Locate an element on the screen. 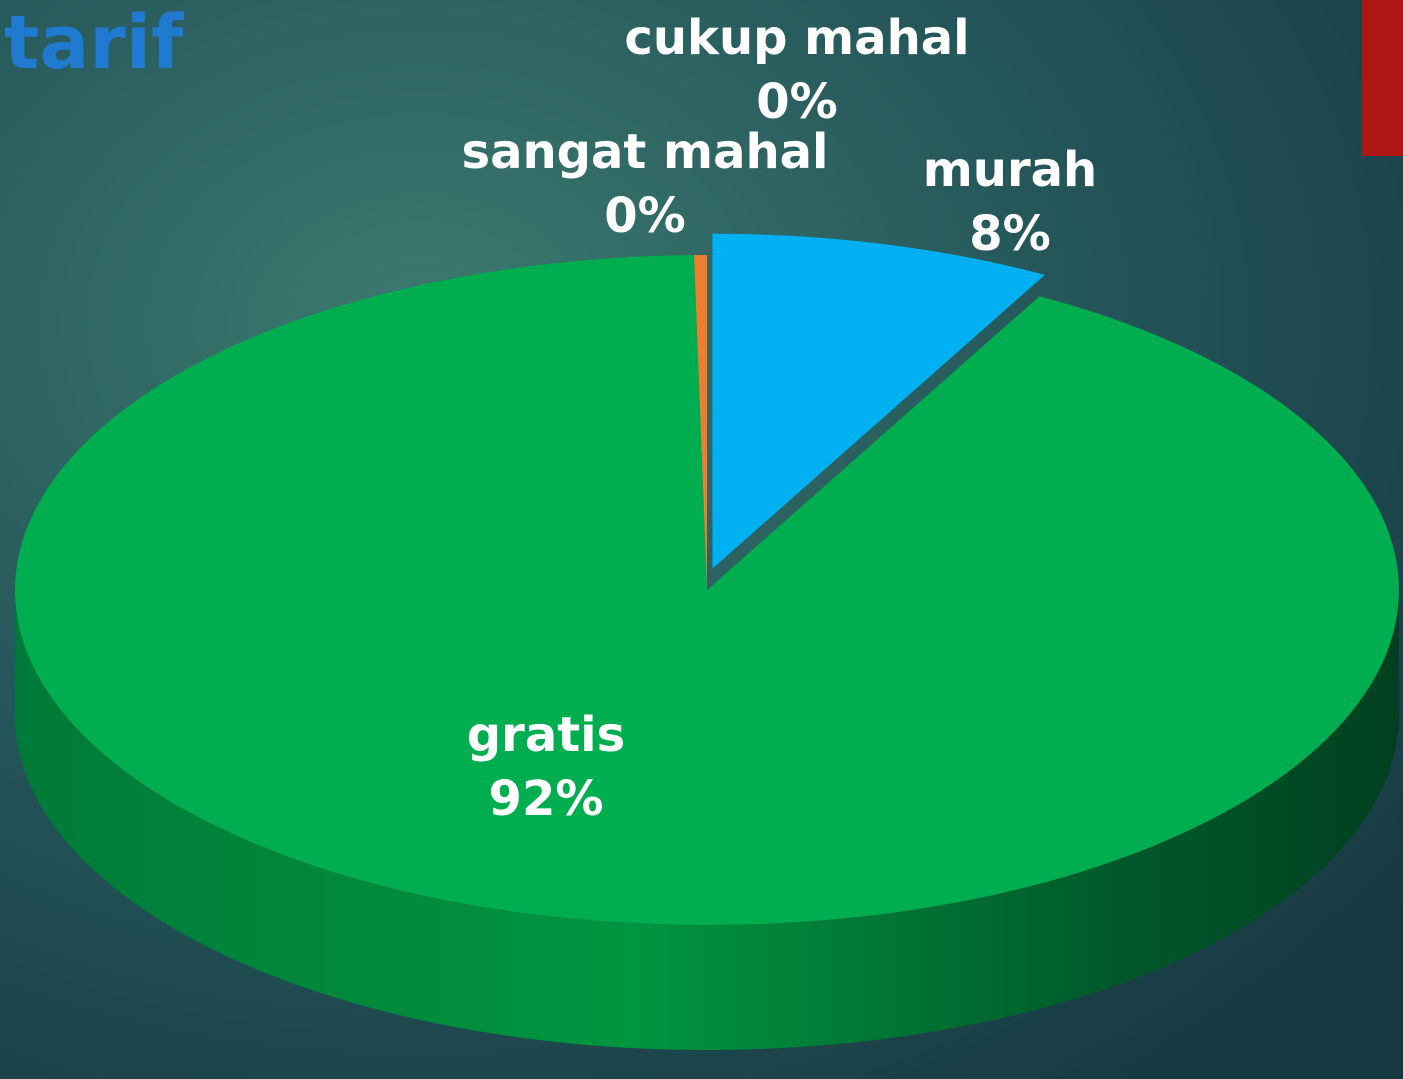 This screenshot has height=1079, width=1403. value-label: 8% is located at coordinates (1010, 234).